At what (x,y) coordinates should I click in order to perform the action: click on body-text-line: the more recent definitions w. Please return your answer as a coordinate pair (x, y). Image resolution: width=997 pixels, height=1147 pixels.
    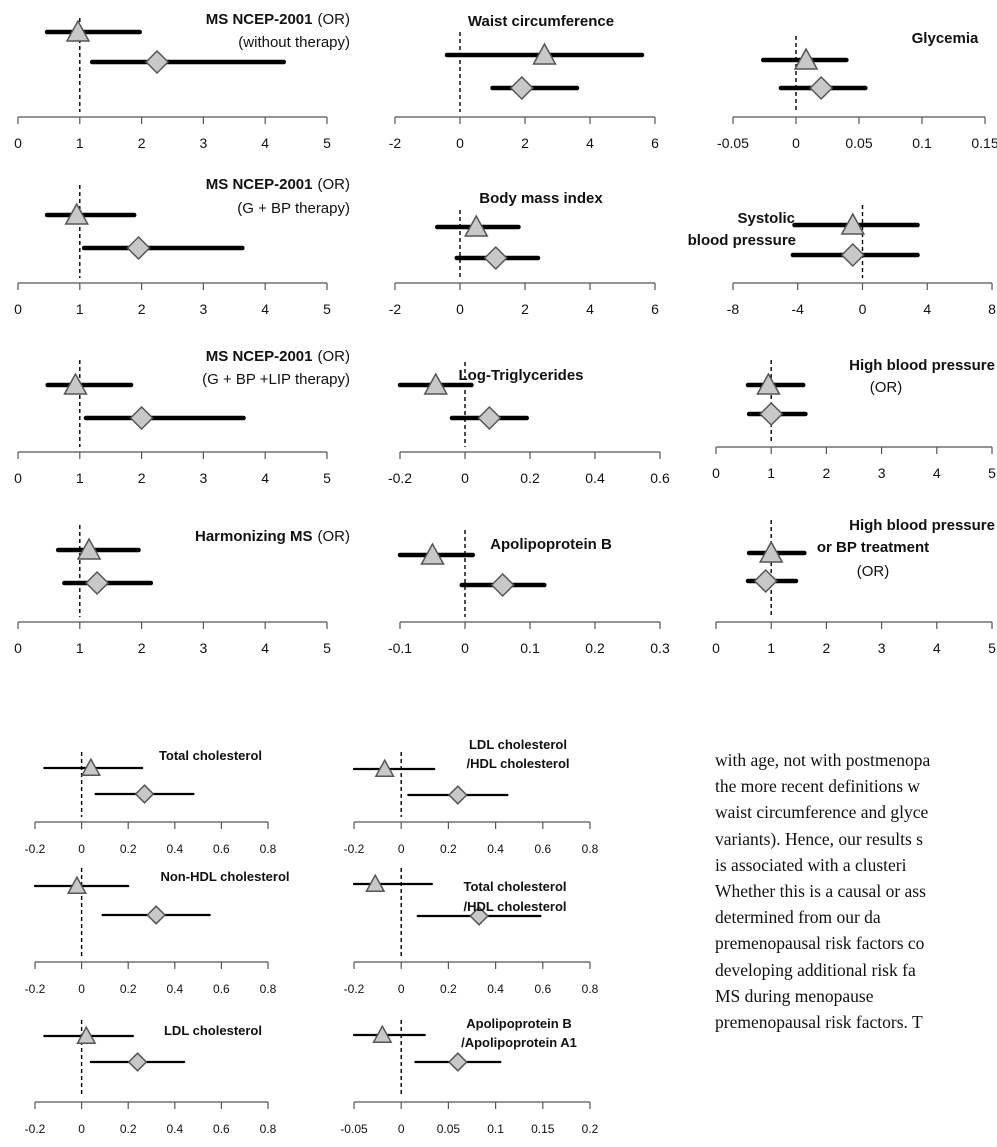
    Looking at the image, I should click on (818, 786).